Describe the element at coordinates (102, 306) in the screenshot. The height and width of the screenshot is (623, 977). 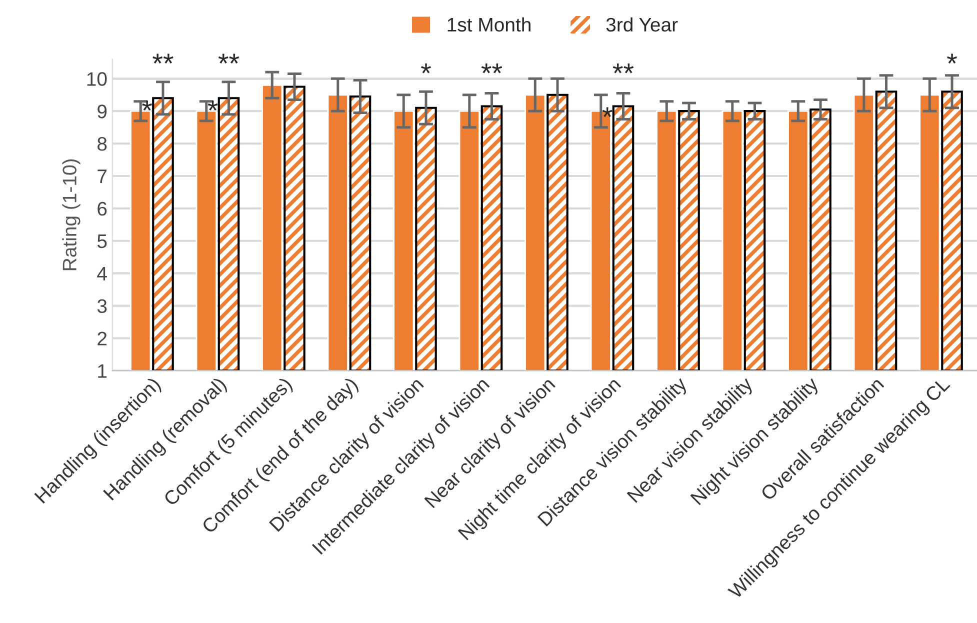
I see `y-tick-label: 3` at that location.